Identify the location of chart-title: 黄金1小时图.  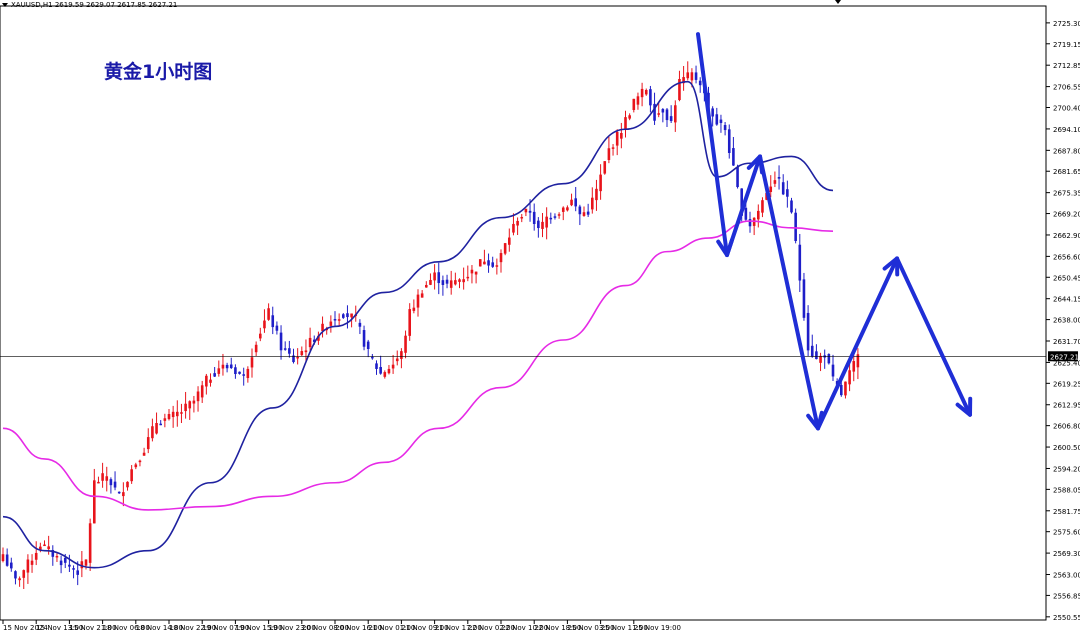
(158, 72).